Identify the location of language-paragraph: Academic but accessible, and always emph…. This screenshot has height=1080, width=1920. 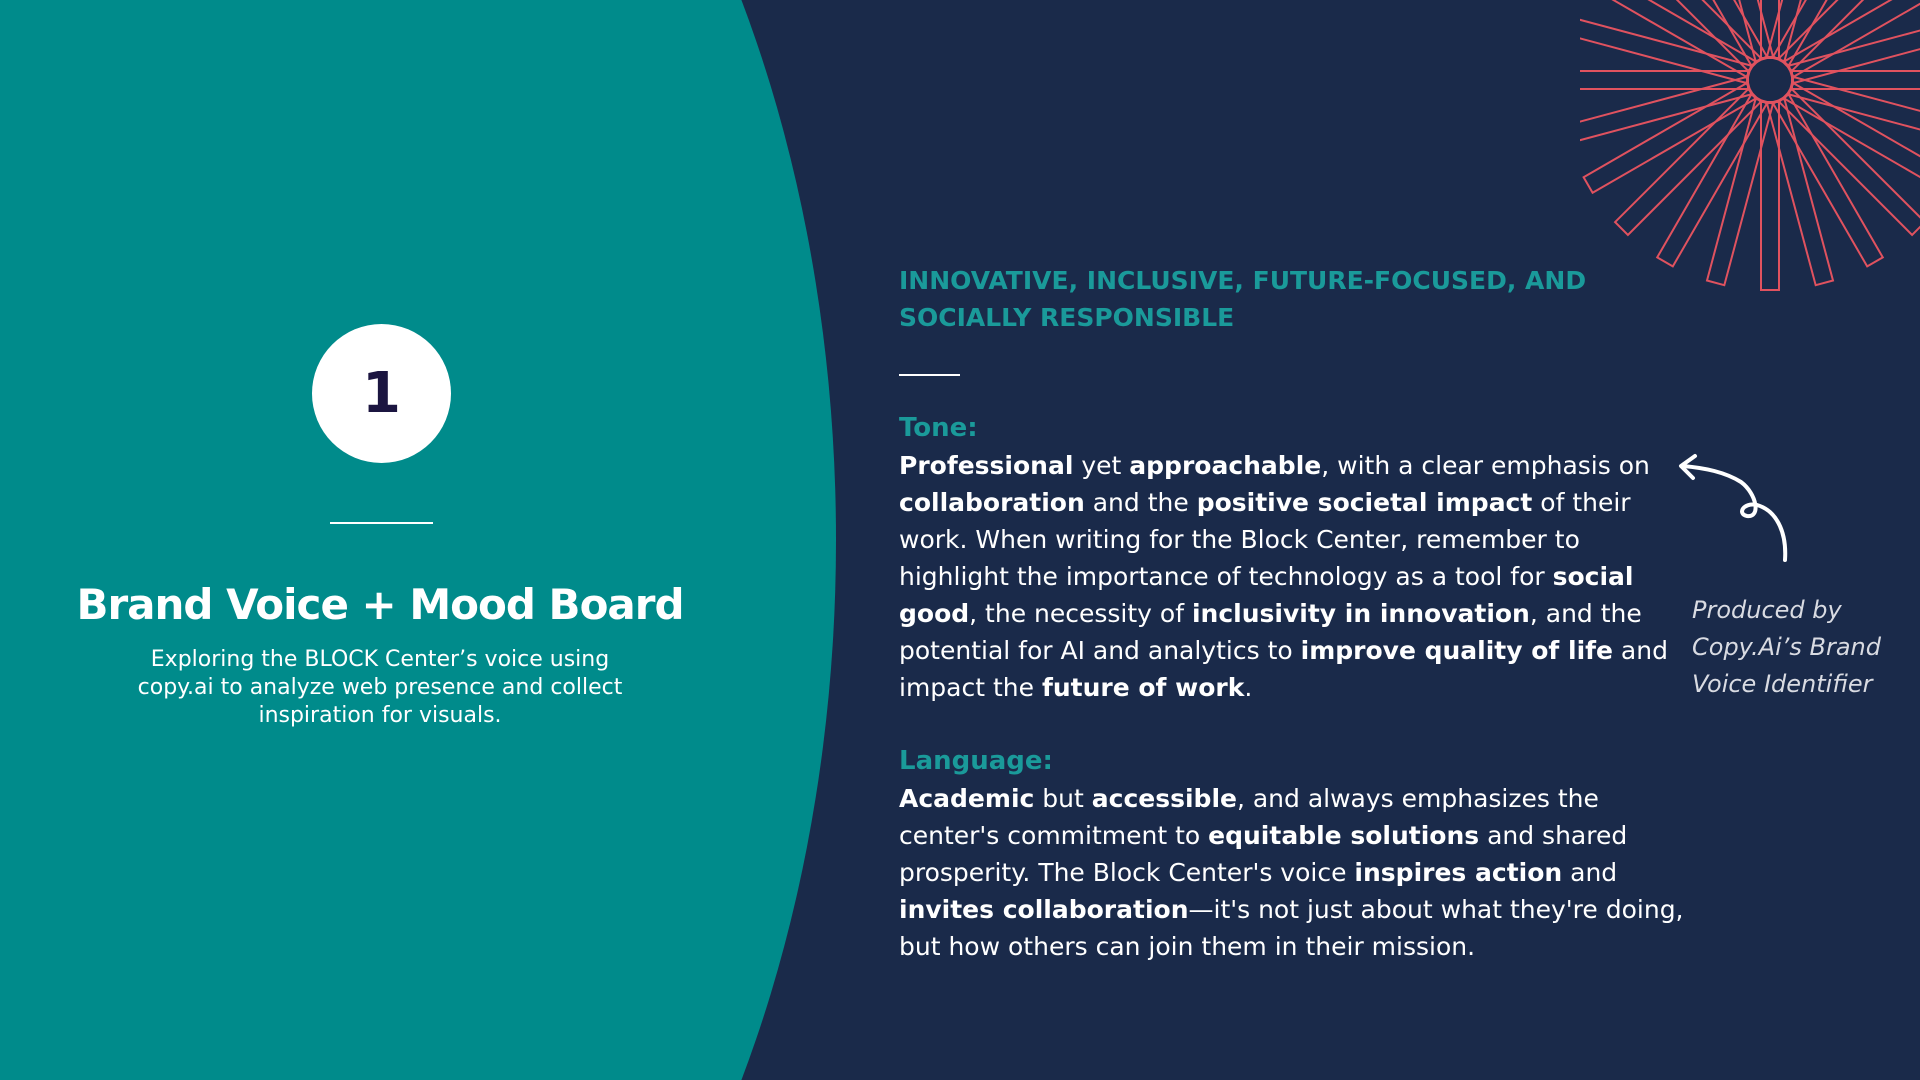
(1294, 872).